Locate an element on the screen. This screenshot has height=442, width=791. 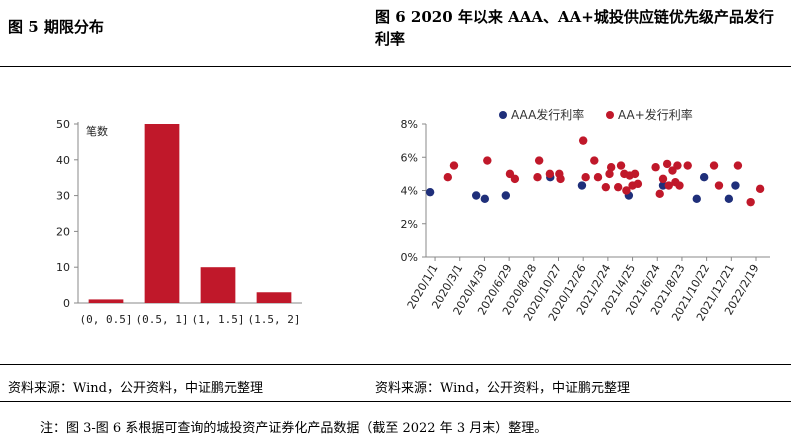
scatter-y-tick-label: 4% is located at coordinates (409, 191).